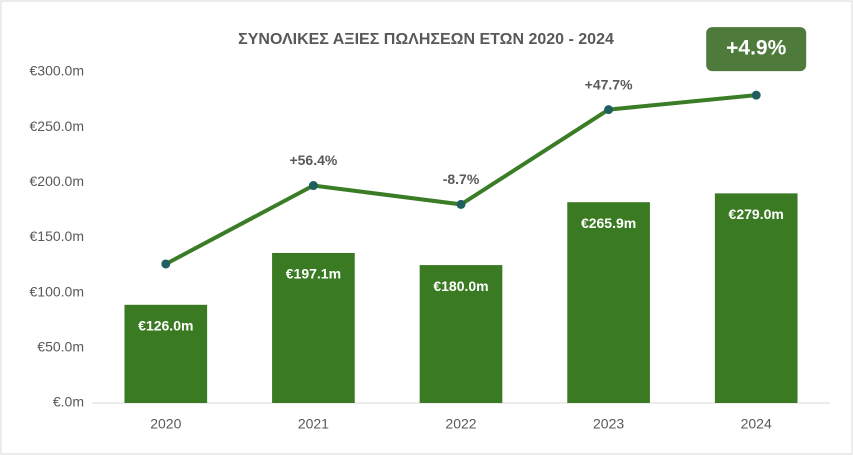  I want to click on growth-label: +4.9%, so click(756, 48).